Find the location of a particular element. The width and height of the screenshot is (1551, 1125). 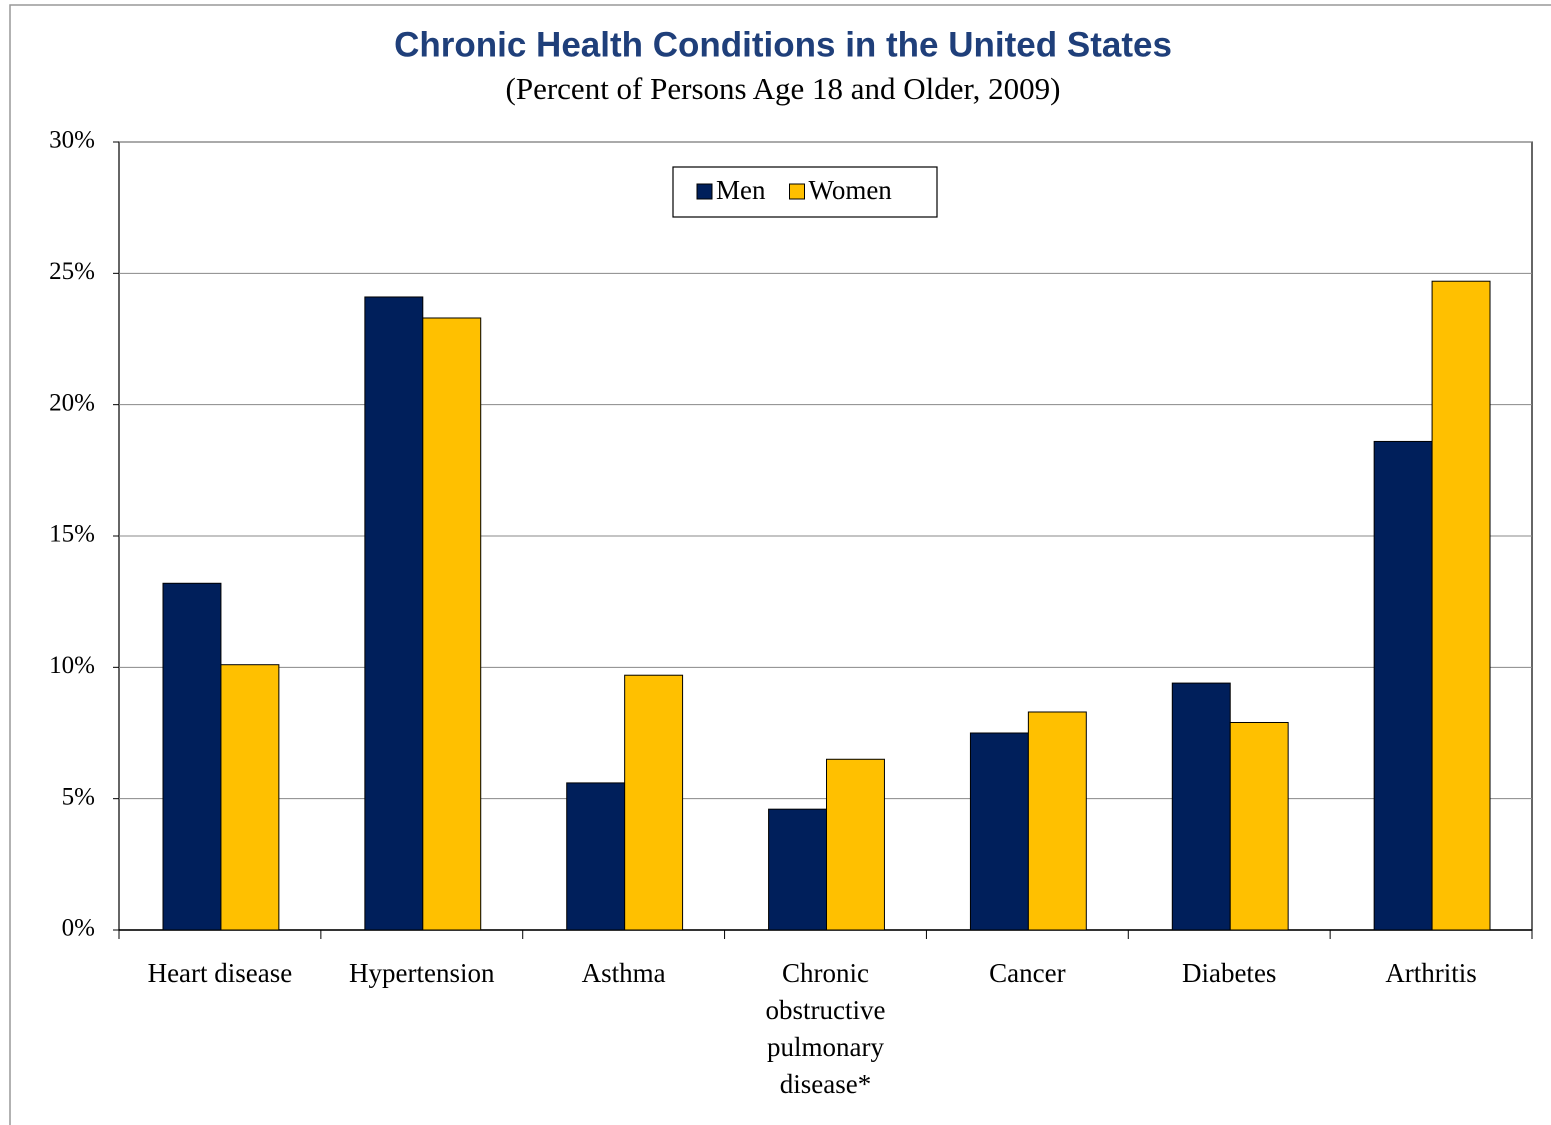

x-tick-label: Diabetes is located at coordinates (1229, 973).